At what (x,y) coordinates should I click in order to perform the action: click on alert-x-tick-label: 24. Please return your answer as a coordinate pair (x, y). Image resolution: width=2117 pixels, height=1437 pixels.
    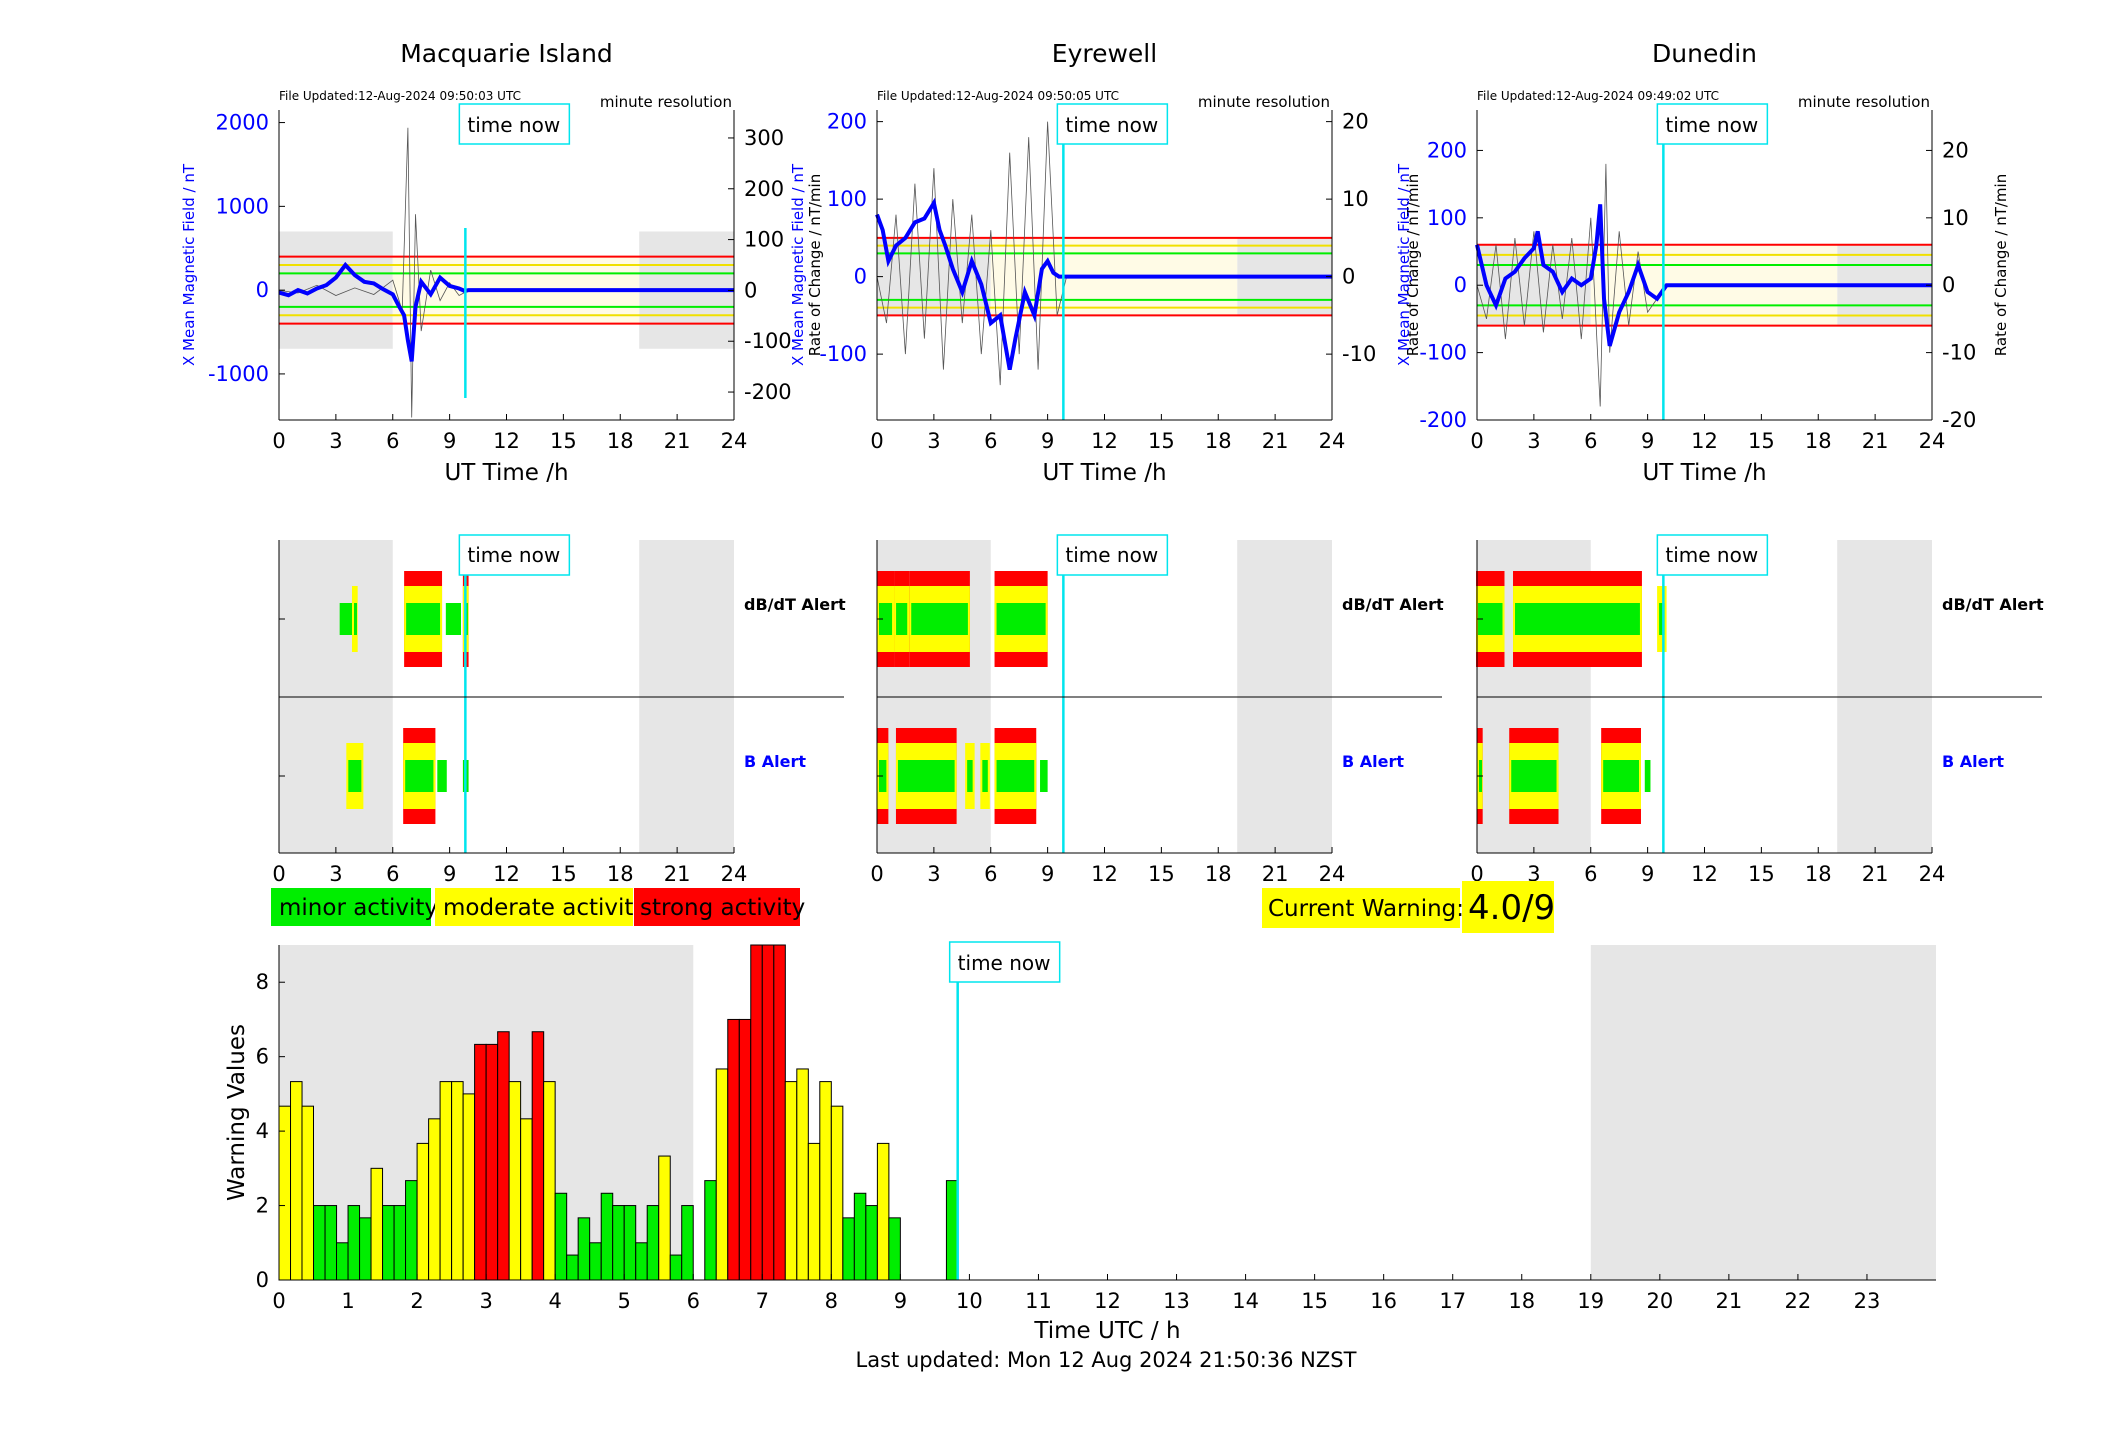
    Looking at the image, I should click on (1332, 874).